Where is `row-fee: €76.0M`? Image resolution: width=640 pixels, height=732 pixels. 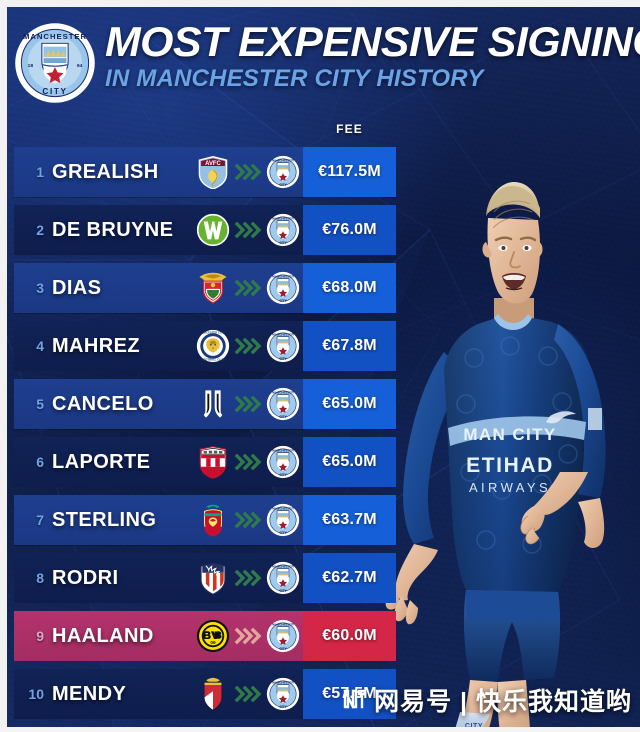 row-fee: €76.0M is located at coordinates (349, 230).